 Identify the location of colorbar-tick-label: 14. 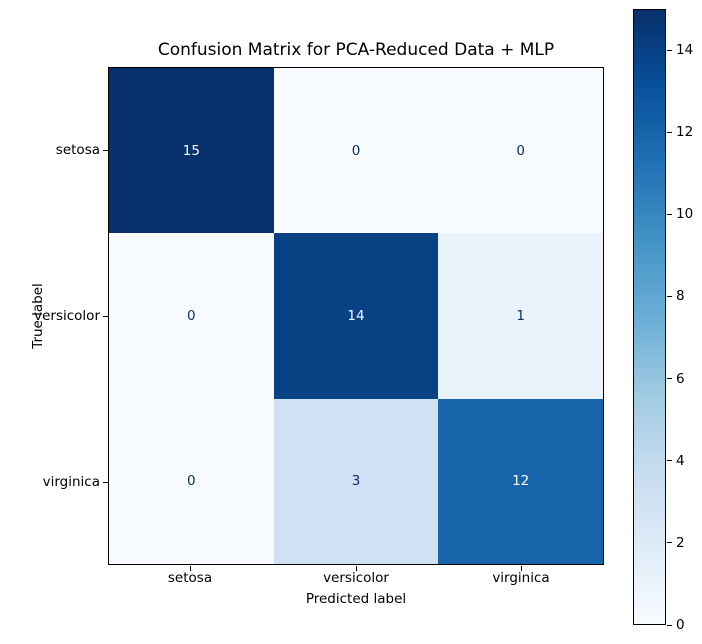
(685, 50).